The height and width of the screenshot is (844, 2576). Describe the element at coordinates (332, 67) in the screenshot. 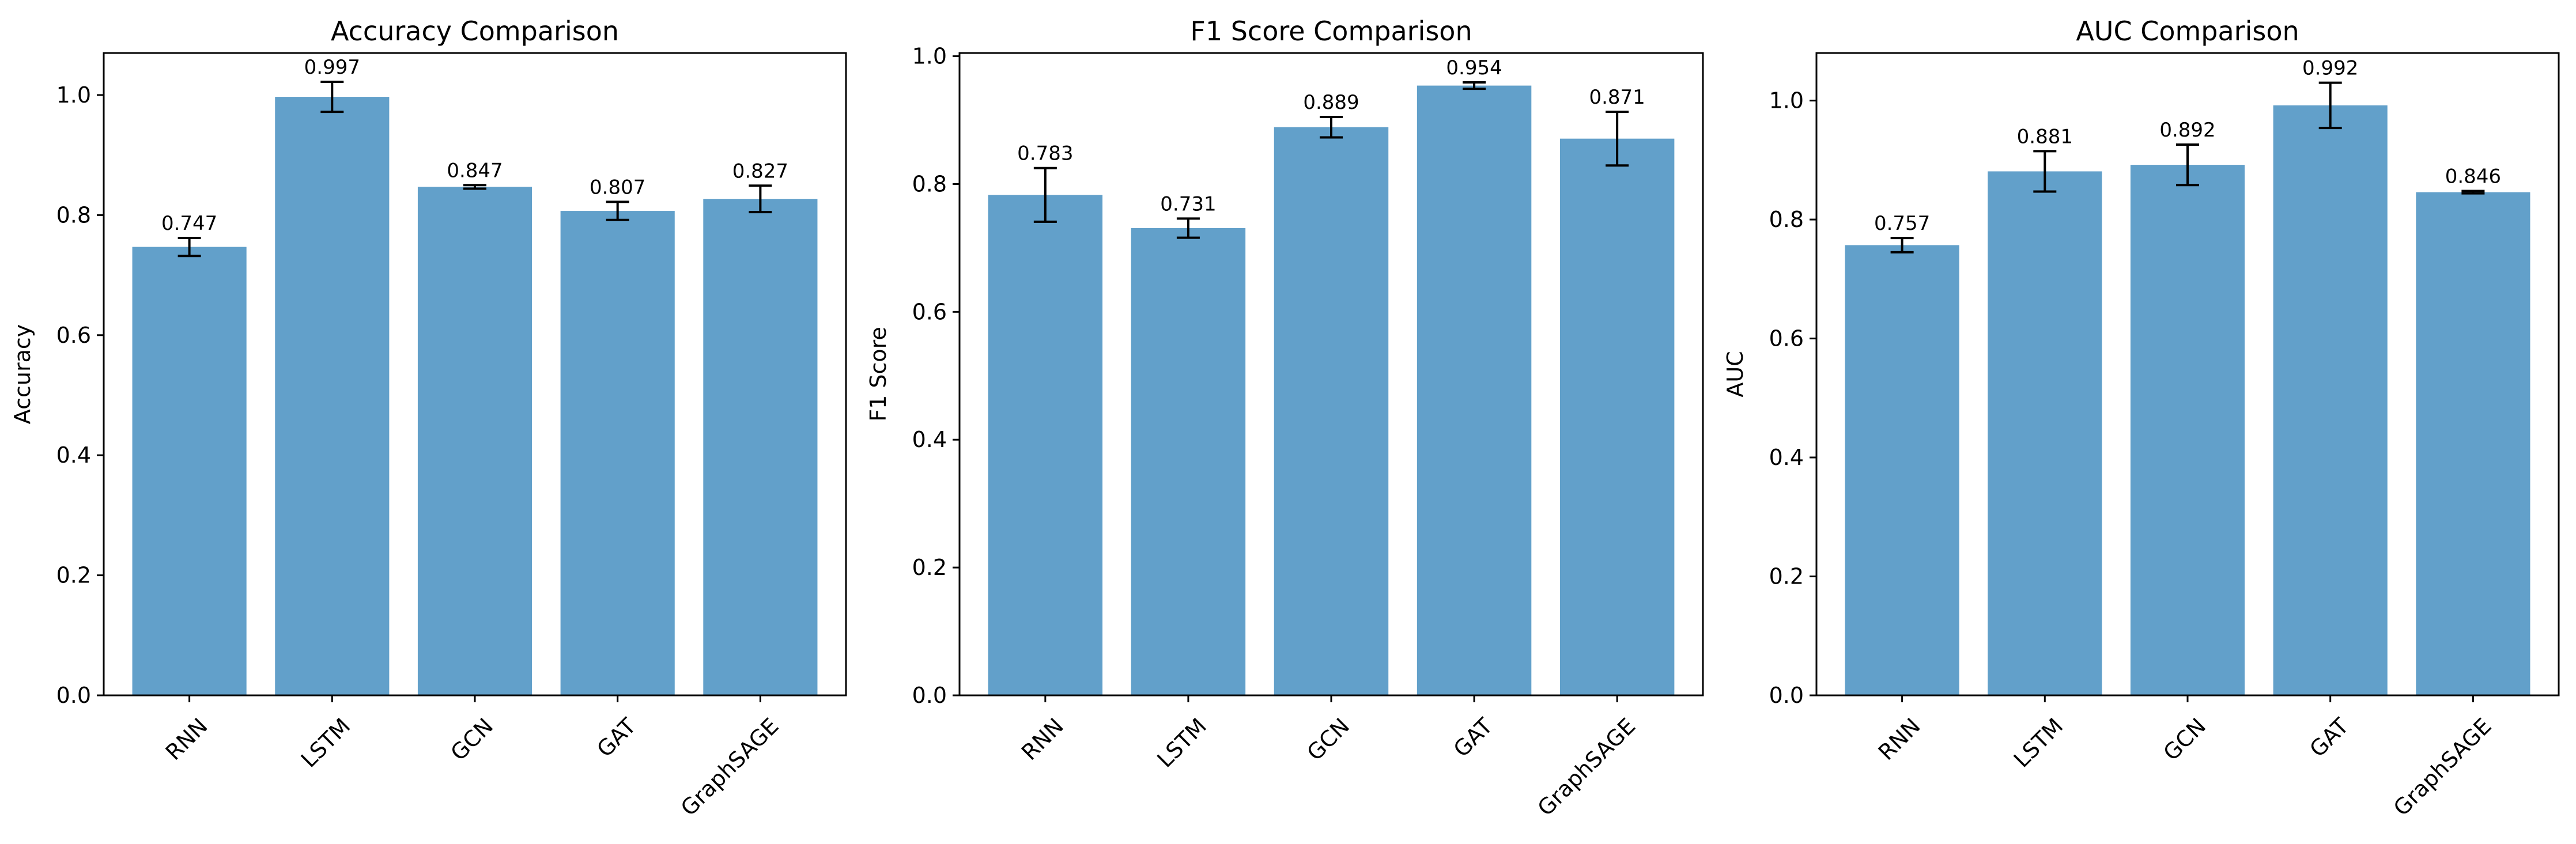

I see `value-label-lstm: 0.997` at that location.